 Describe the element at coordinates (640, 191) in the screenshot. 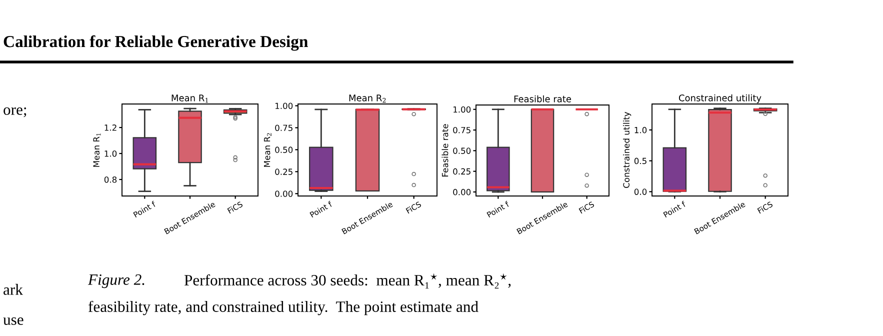

I see `y-tick-label: 0.0` at that location.